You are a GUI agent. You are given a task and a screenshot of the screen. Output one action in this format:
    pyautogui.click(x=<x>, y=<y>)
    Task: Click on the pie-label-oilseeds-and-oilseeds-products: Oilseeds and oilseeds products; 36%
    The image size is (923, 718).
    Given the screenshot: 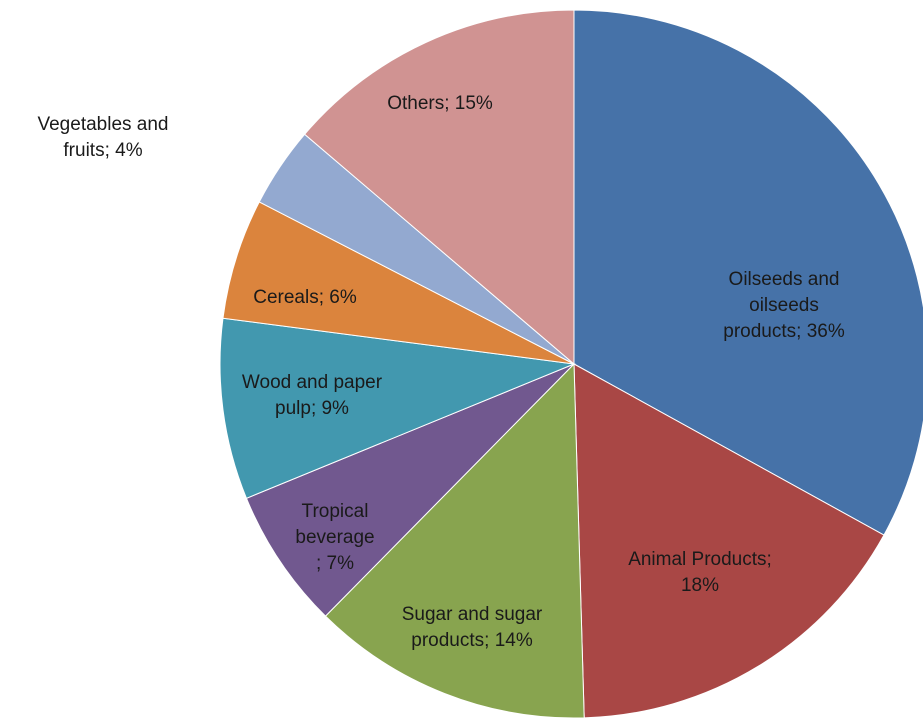 What is the action you would take?
    pyautogui.click(x=784, y=305)
    